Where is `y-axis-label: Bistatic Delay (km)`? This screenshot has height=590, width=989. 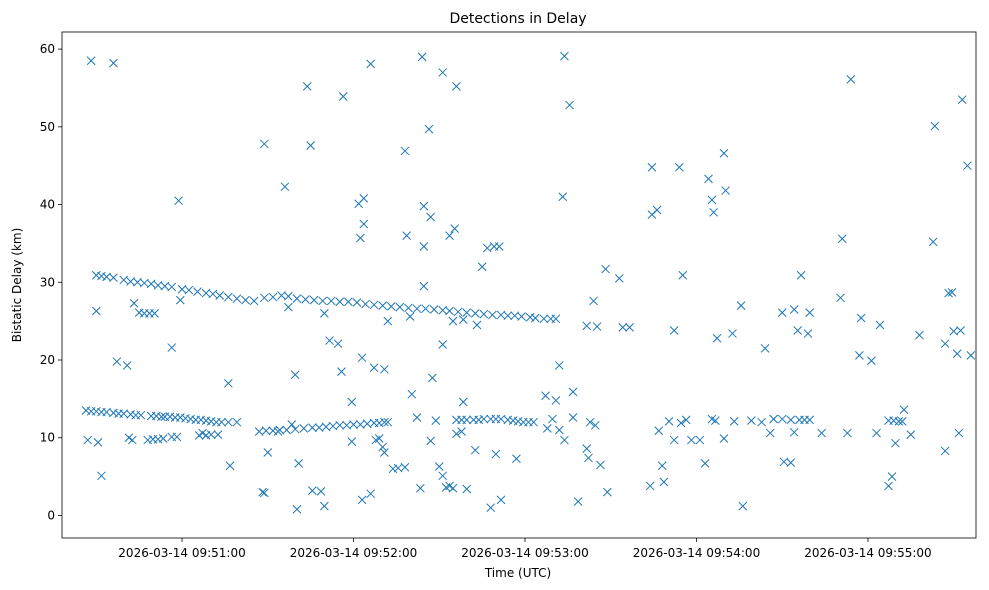
y-axis-label: Bistatic Delay (km) is located at coordinates (17, 285).